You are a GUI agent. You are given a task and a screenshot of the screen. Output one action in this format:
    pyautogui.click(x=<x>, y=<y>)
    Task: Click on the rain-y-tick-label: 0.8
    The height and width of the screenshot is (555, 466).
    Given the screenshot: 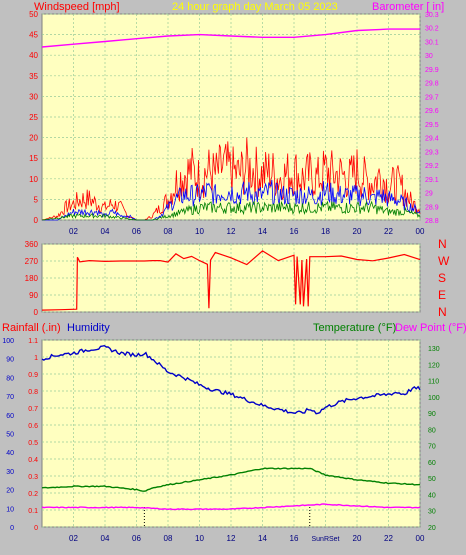 What is the action you would take?
    pyautogui.click(x=33, y=392)
    